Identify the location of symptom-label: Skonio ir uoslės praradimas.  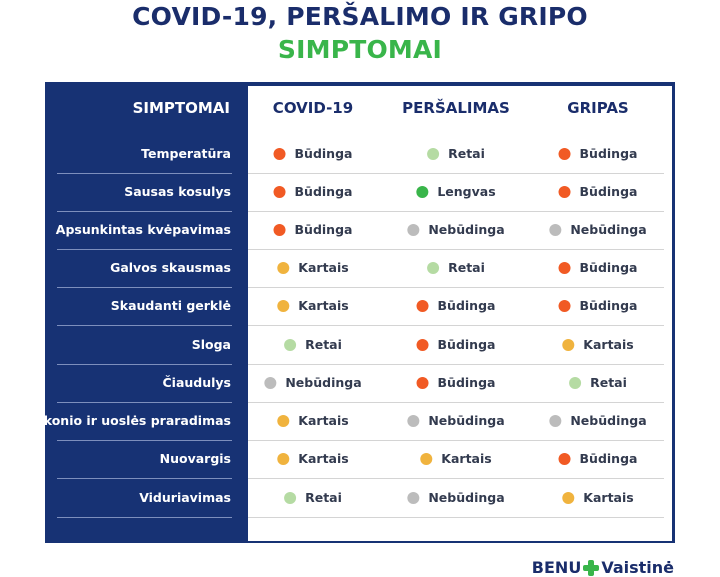
(132, 420).